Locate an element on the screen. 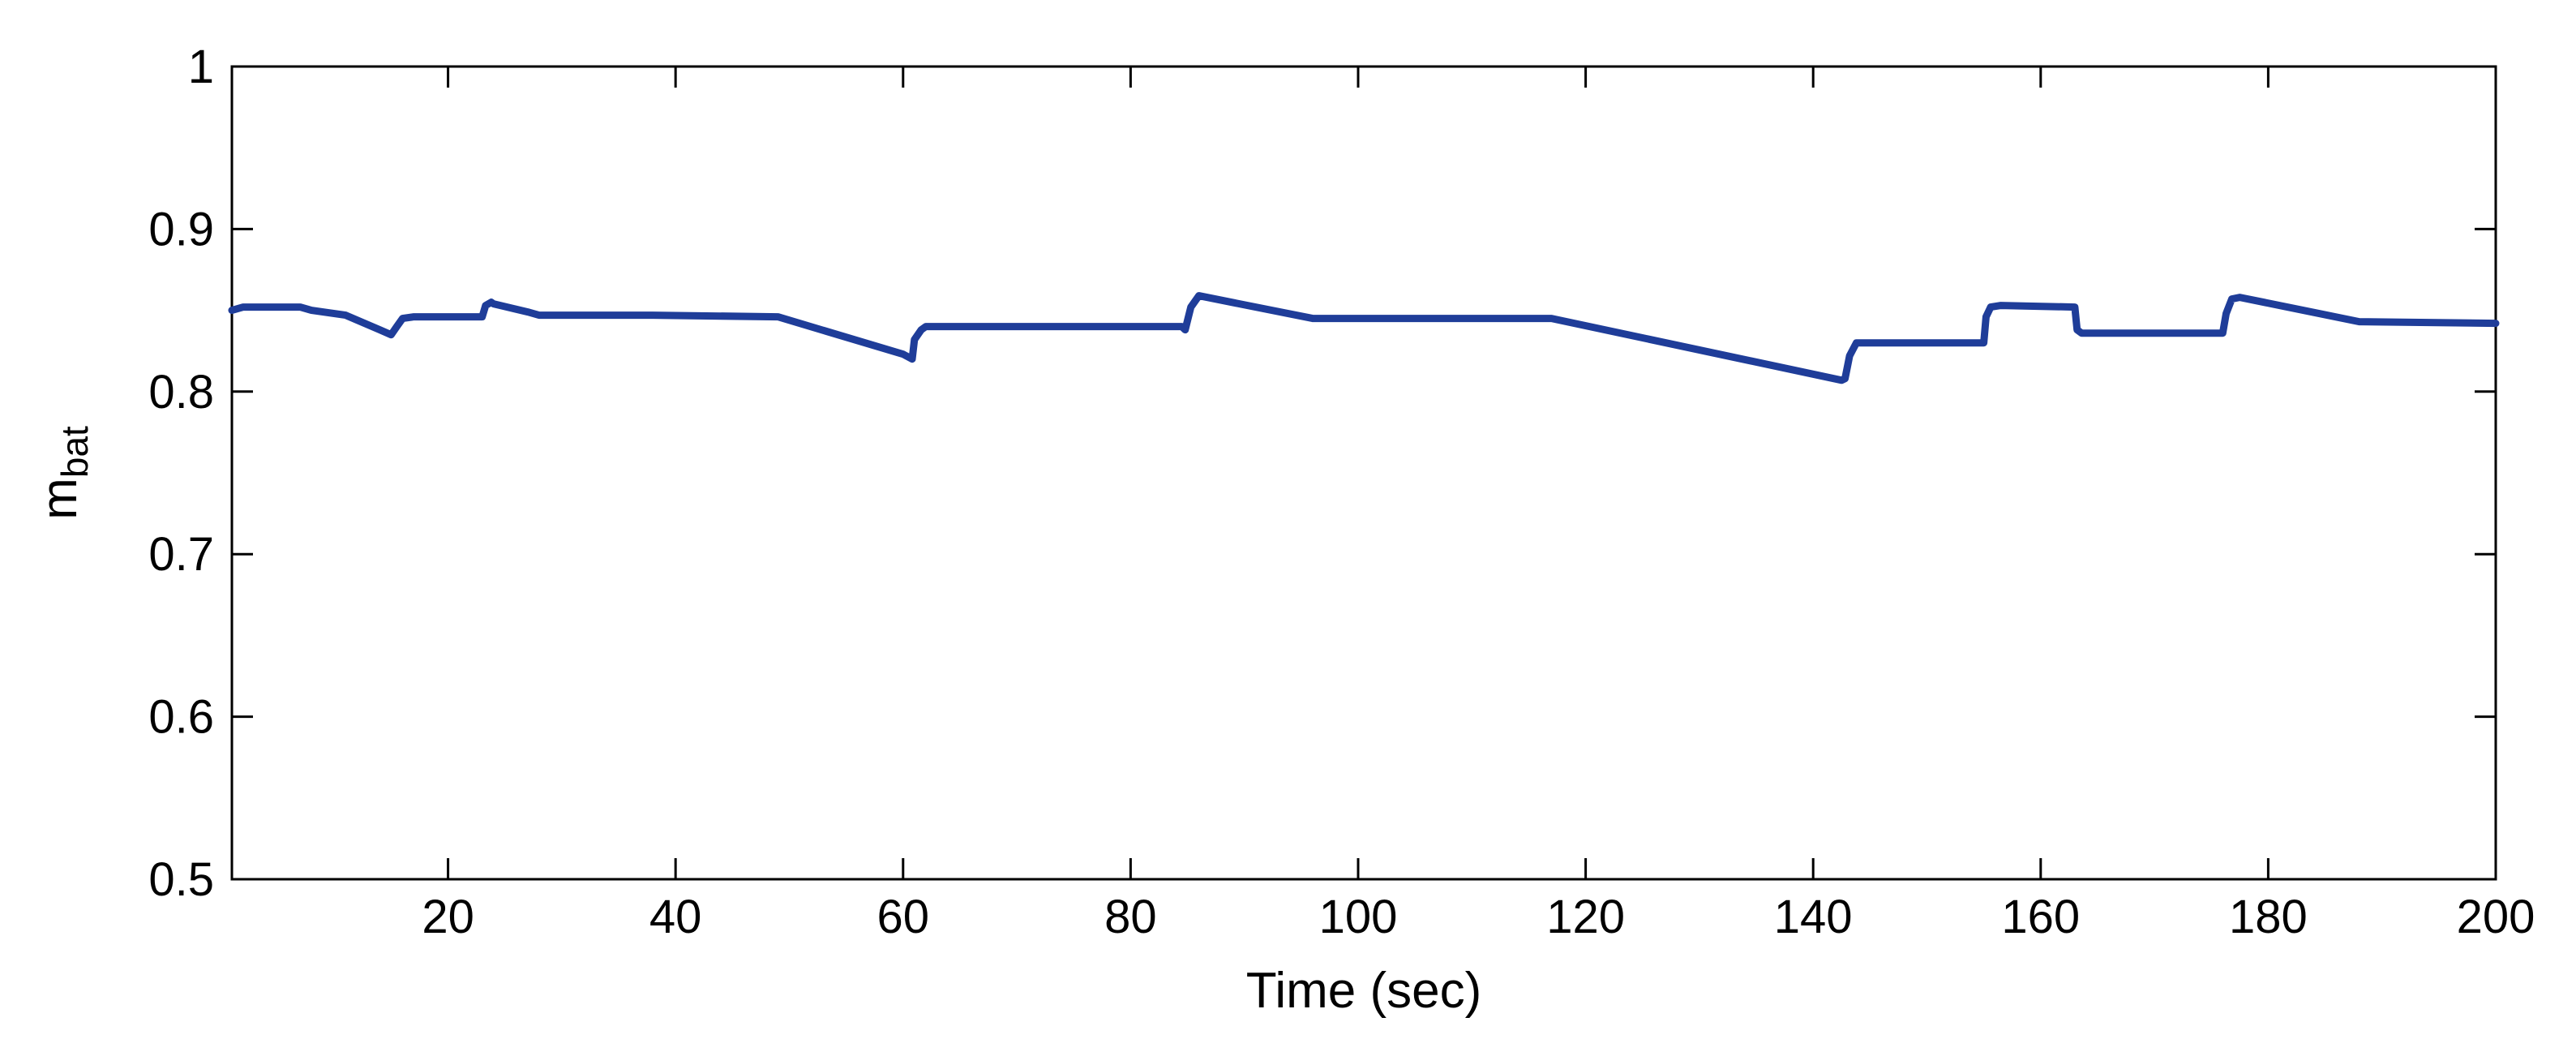 Image resolution: width=2576 pixels, height=1052 pixels. x-tick-label: 100 is located at coordinates (1358, 917).